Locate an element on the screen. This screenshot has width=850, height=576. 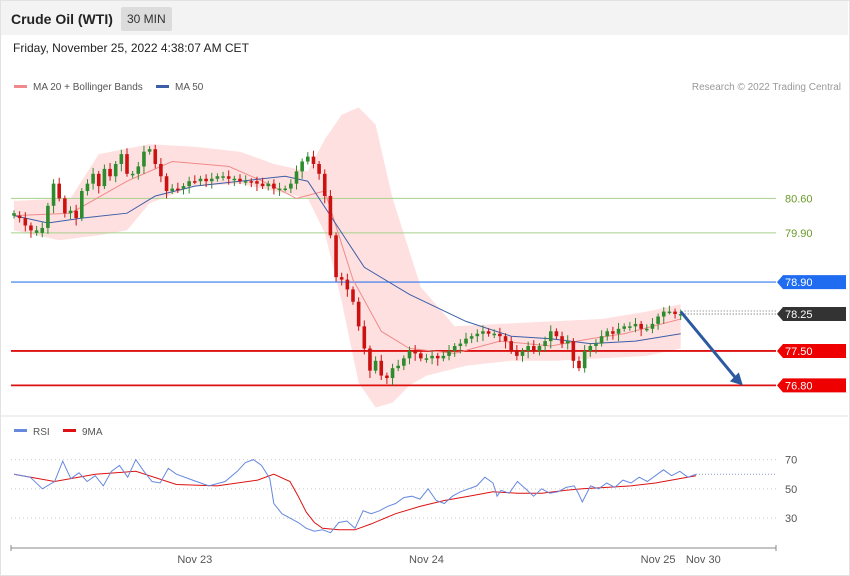
rsi-9ma-line is located at coordinates (355, 500).